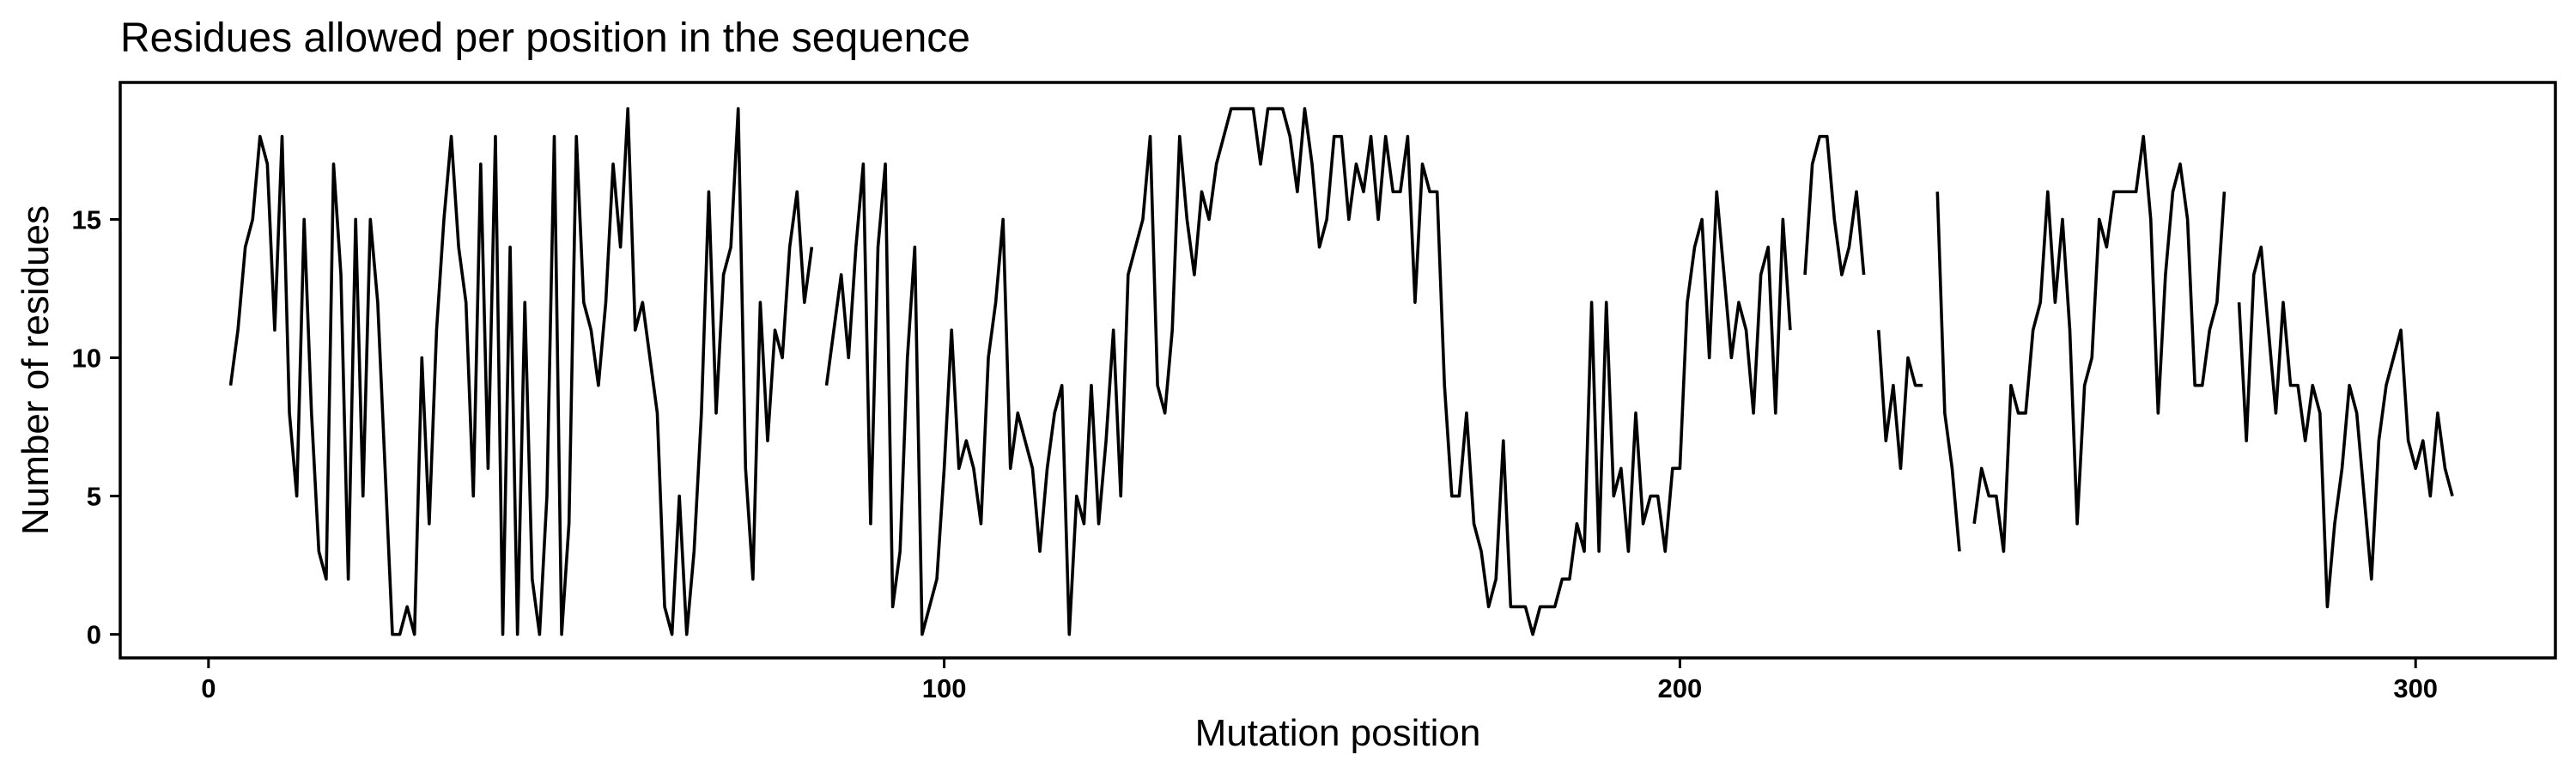  Describe the element at coordinates (86, 219) in the screenshot. I see `y-tick-label: 15` at that location.